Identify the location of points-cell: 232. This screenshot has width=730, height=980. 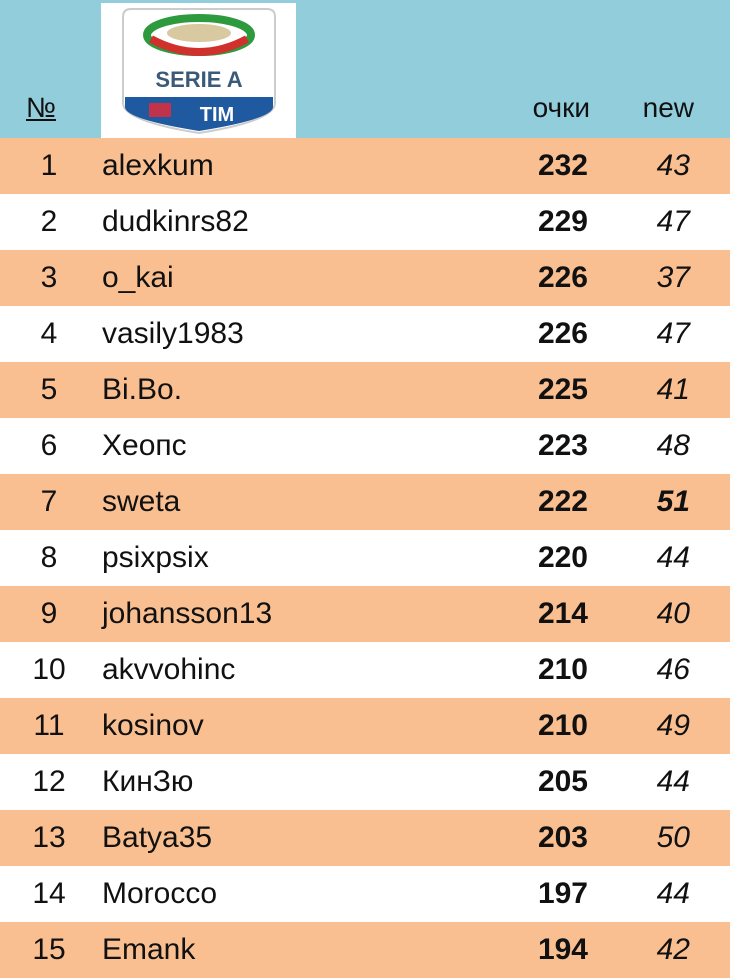
(562, 165).